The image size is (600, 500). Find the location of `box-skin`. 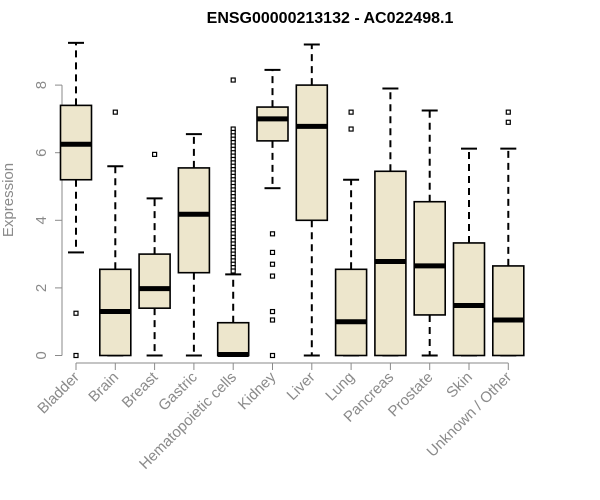

box-skin is located at coordinates (469, 252).